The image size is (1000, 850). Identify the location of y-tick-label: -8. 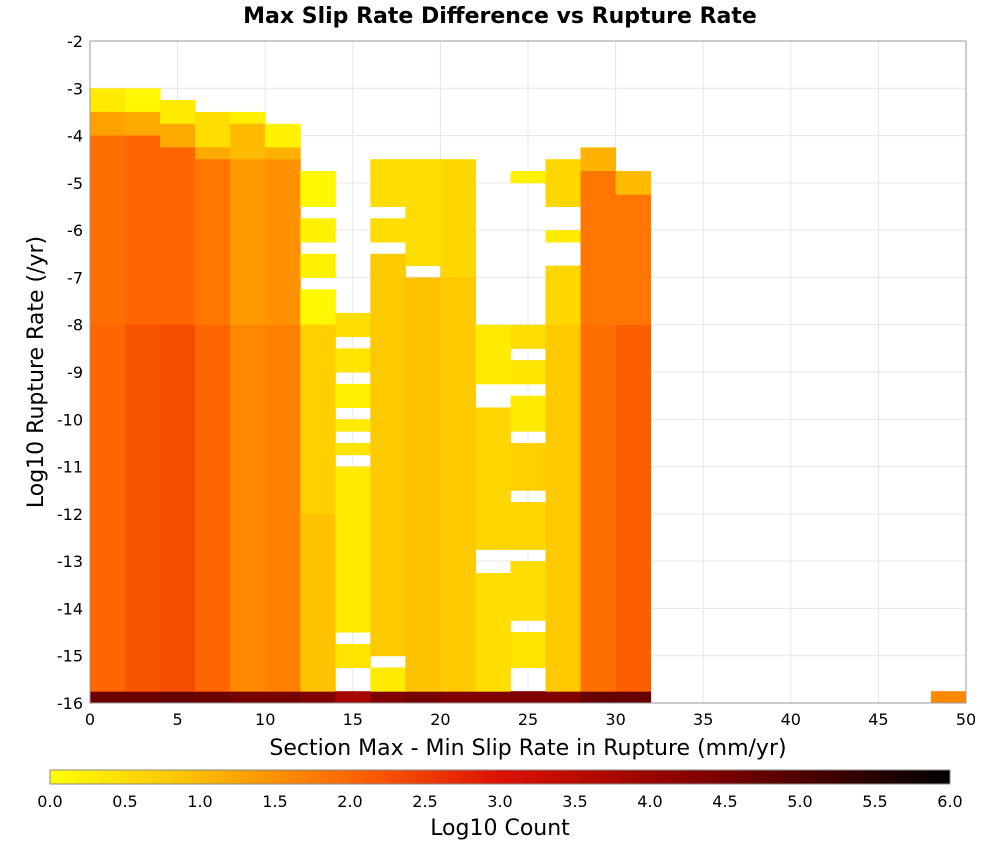
(75, 325).